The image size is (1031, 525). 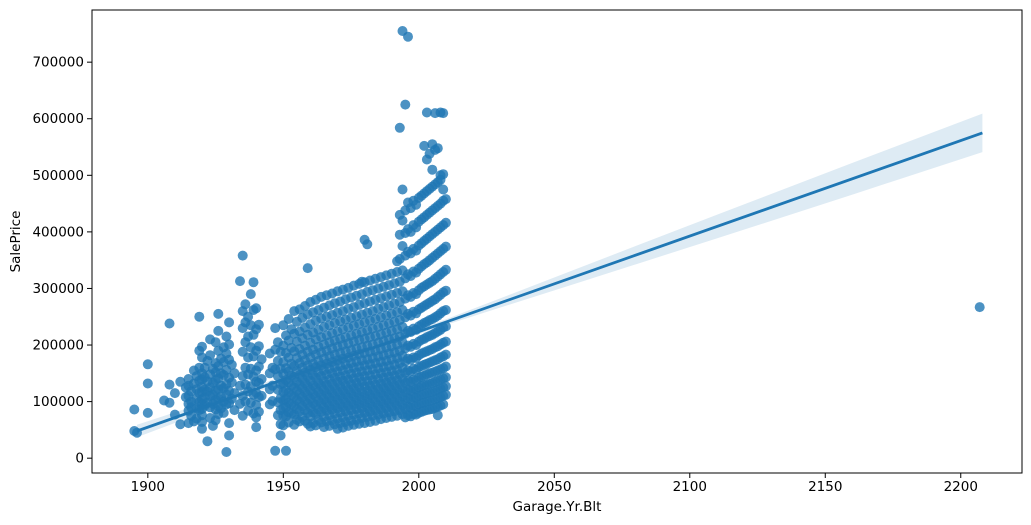 What do you see at coordinates (58, 232) in the screenshot?
I see `y-tick-label: 400000` at bounding box center [58, 232].